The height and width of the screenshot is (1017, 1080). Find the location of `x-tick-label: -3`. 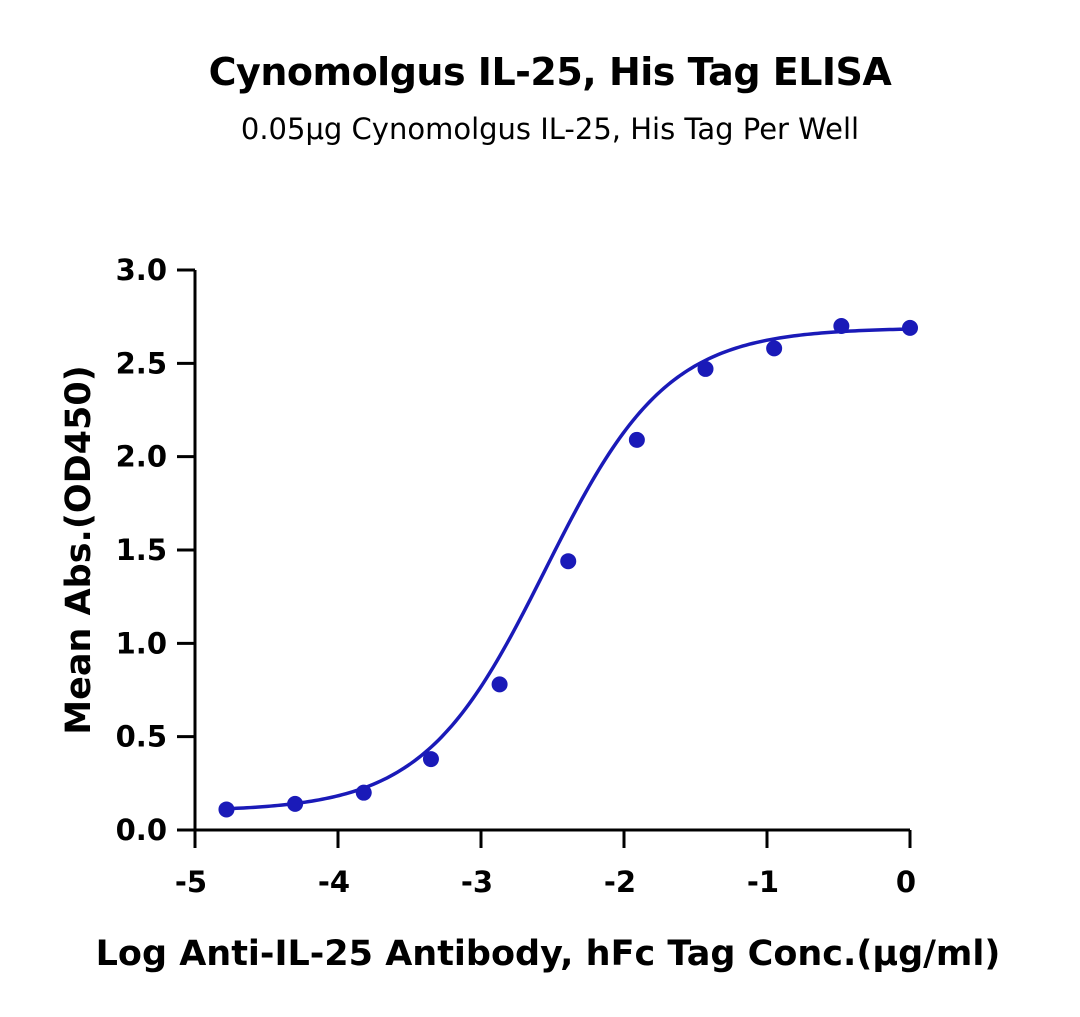

x-tick-label: -3 is located at coordinates (477, 882).